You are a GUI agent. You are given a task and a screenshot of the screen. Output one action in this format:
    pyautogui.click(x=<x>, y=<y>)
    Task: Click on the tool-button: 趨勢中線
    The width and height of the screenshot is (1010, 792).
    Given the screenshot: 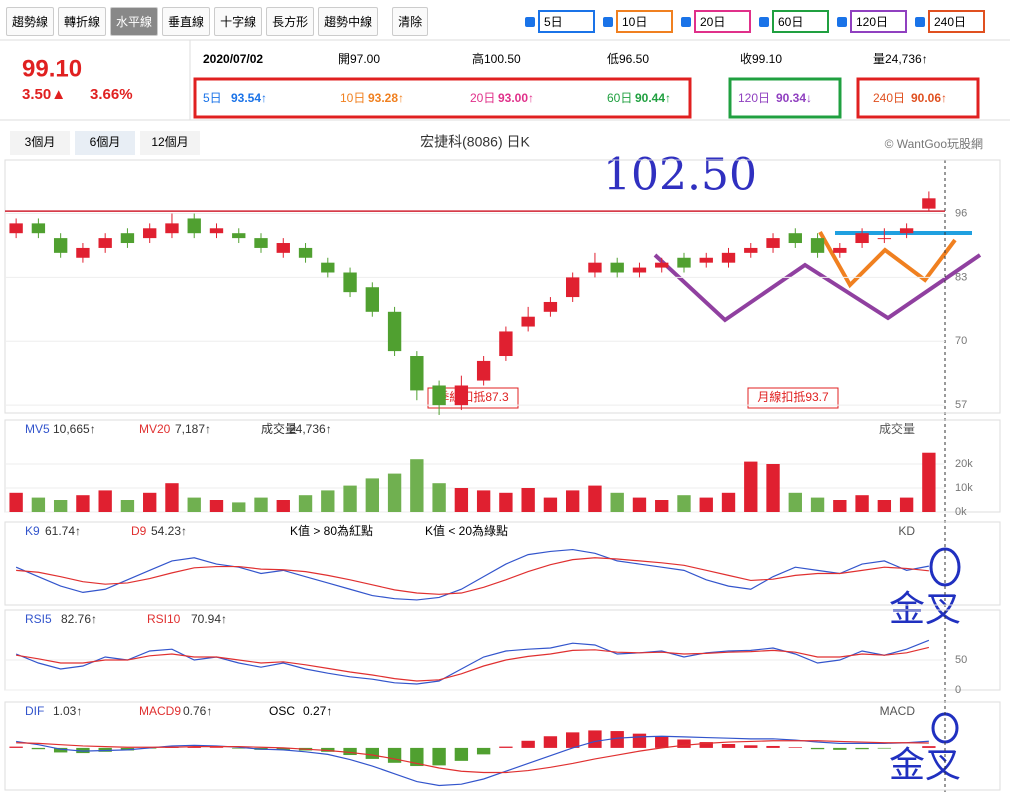 What is the action you would take?
    pyautogui.click(x=348, y=21)
    